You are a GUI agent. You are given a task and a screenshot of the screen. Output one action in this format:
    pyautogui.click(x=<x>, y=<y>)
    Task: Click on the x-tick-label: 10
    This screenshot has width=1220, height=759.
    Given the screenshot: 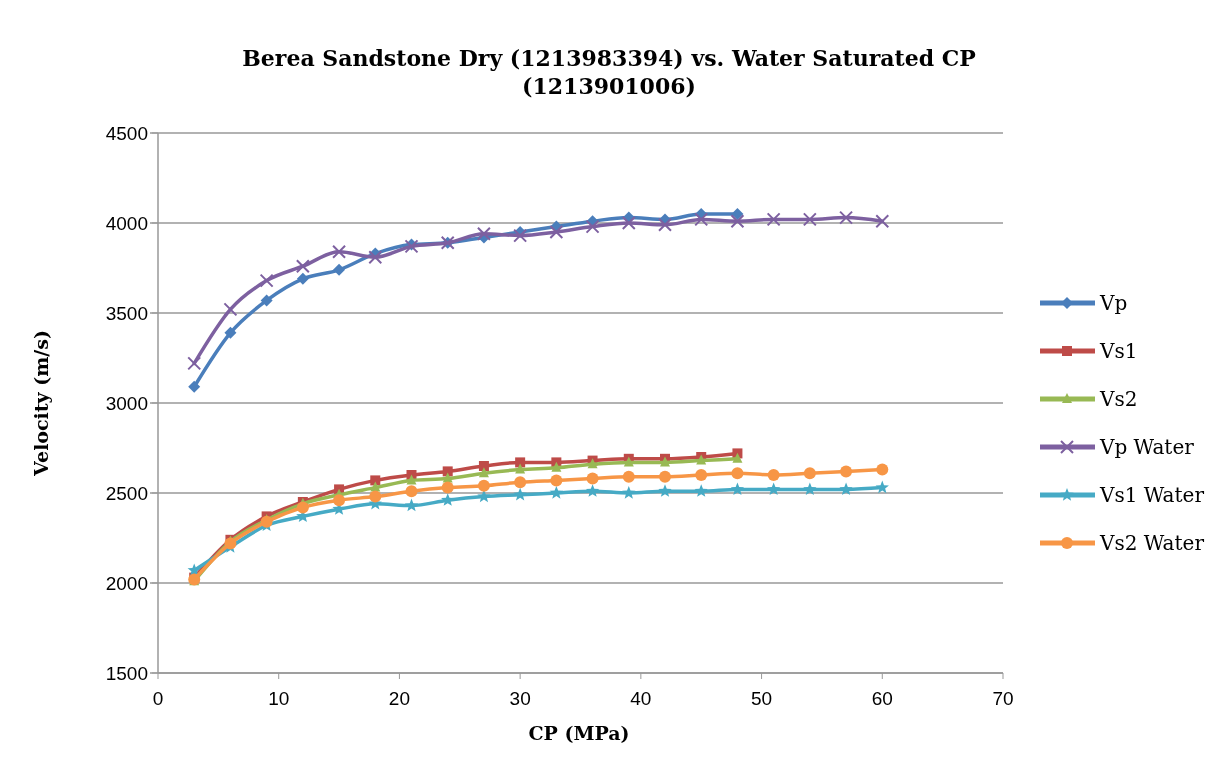 What is the action you would take?
    pyautogui.click(x=279, y=698)
    